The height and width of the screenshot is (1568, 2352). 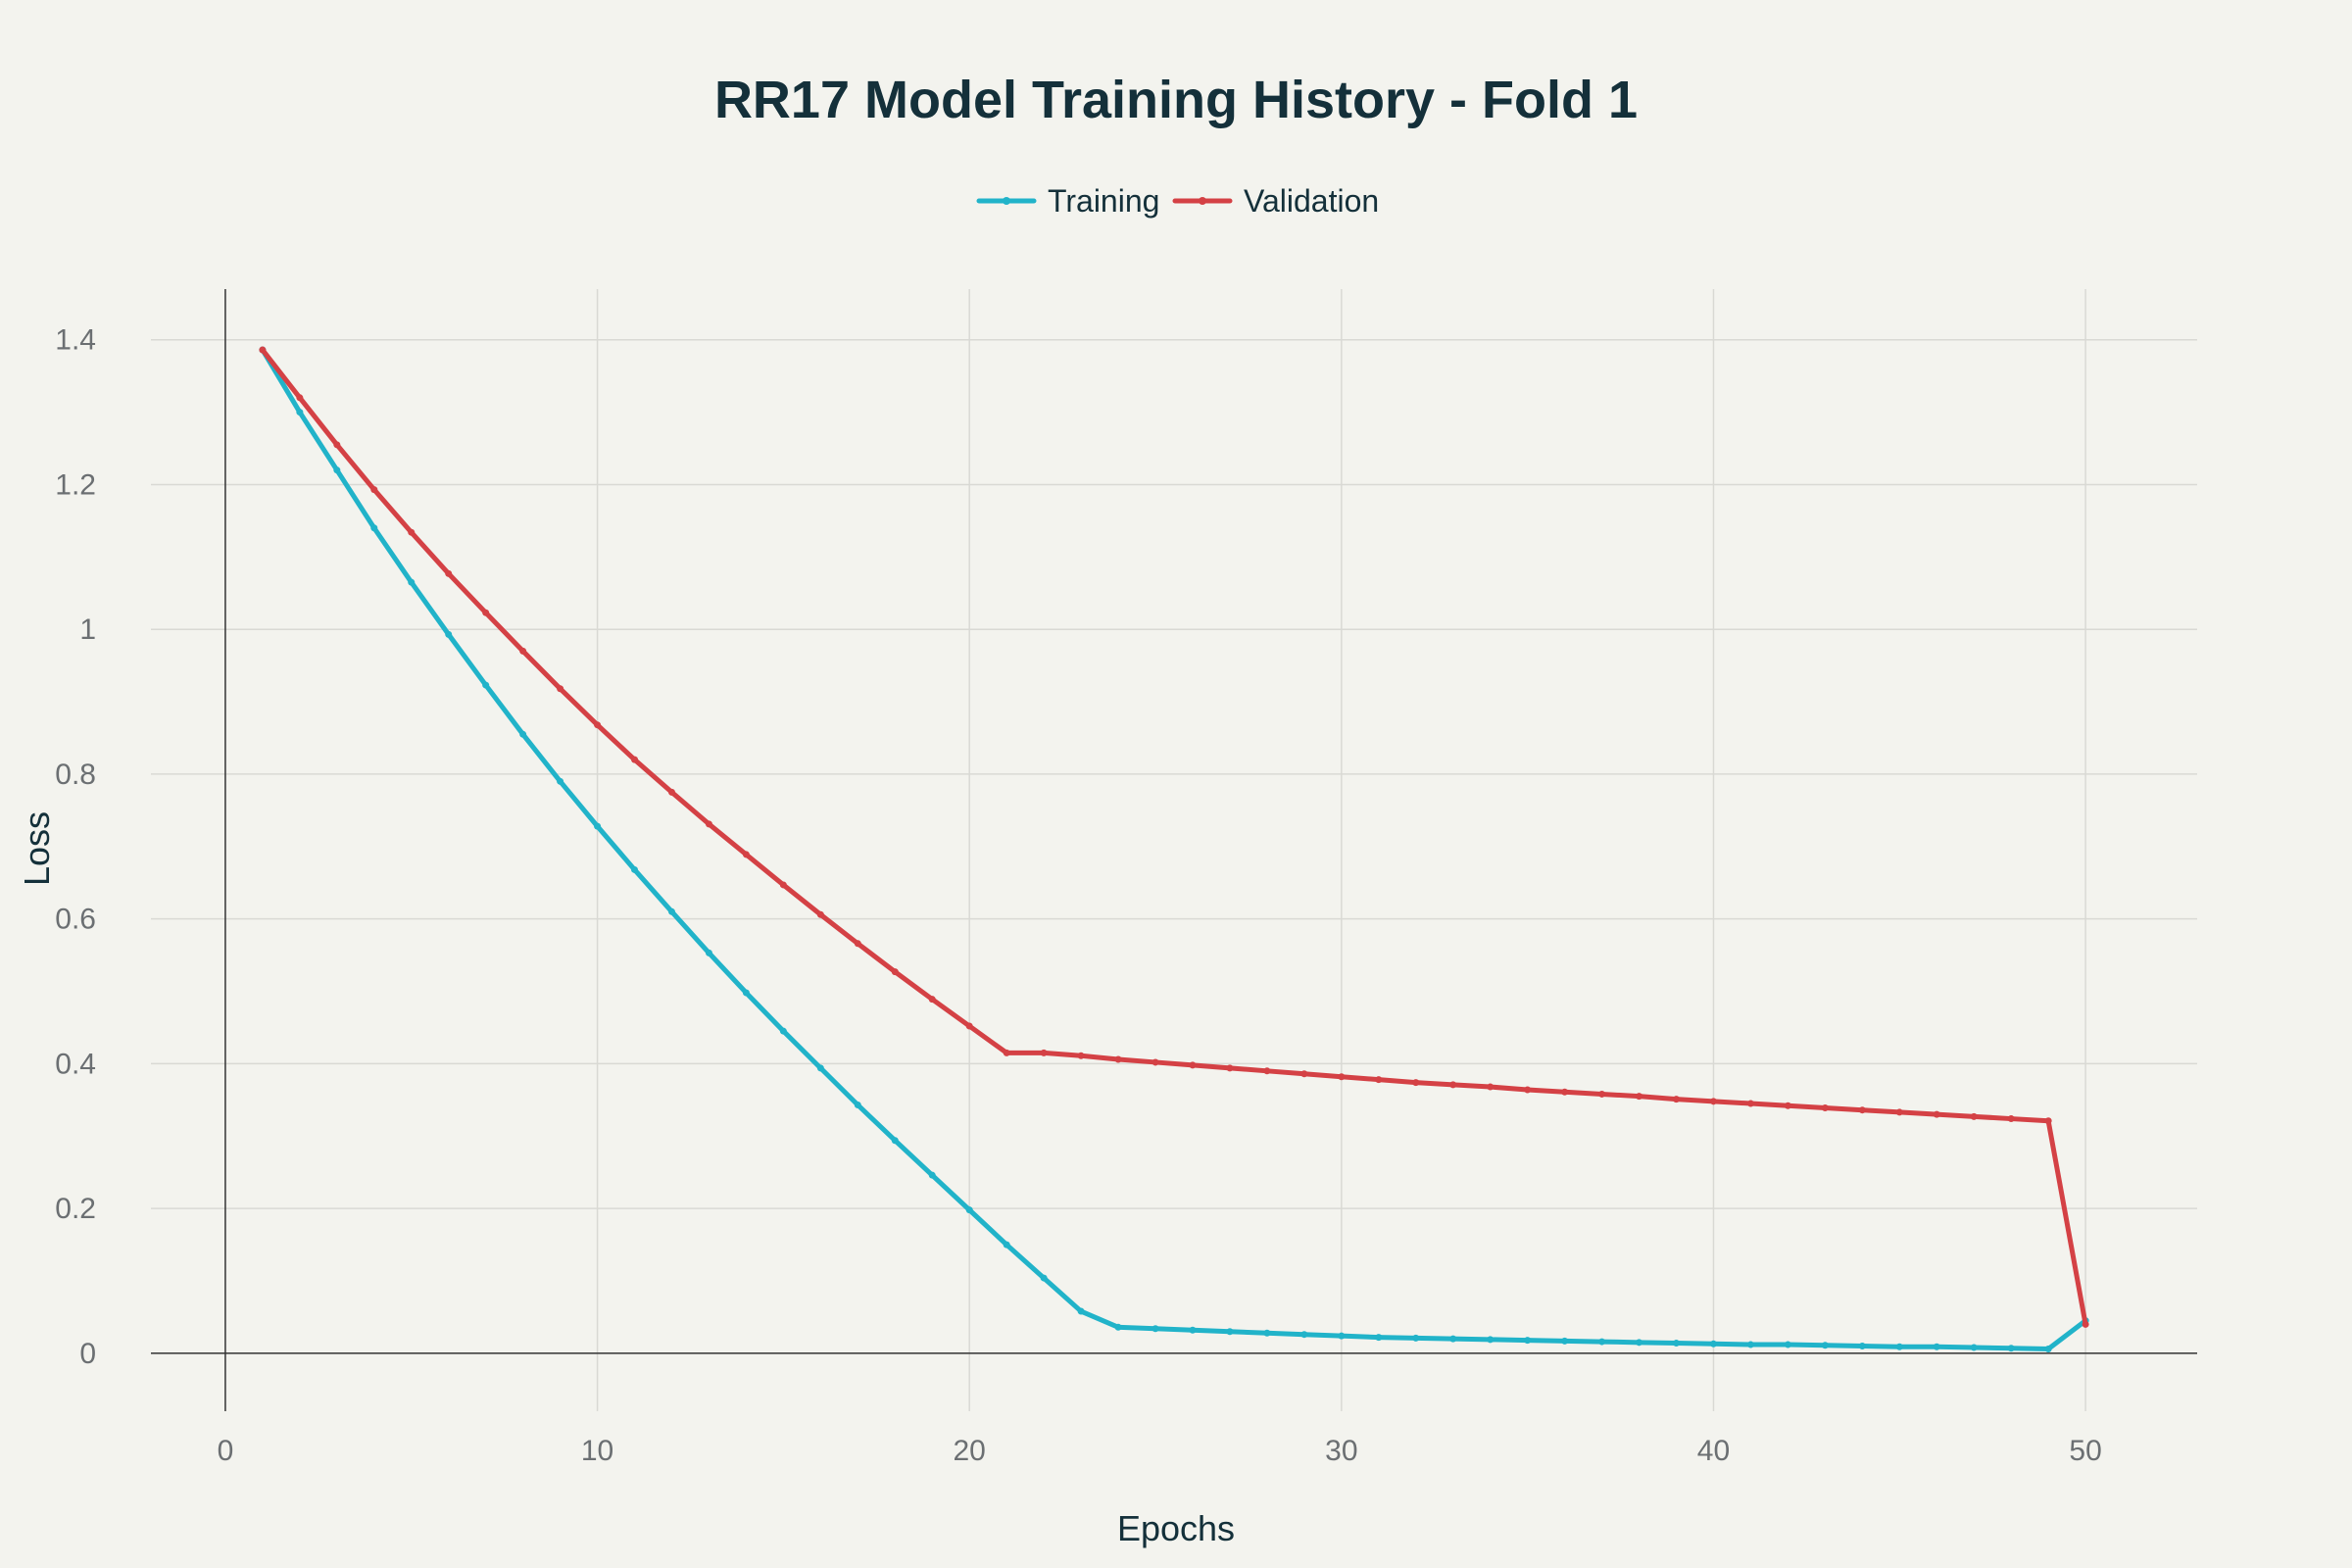 What do you see at coordinates (1275, 201) in the screenshot?
I see `legend-item-validation: Validation` at bounding box center [1275, 201].